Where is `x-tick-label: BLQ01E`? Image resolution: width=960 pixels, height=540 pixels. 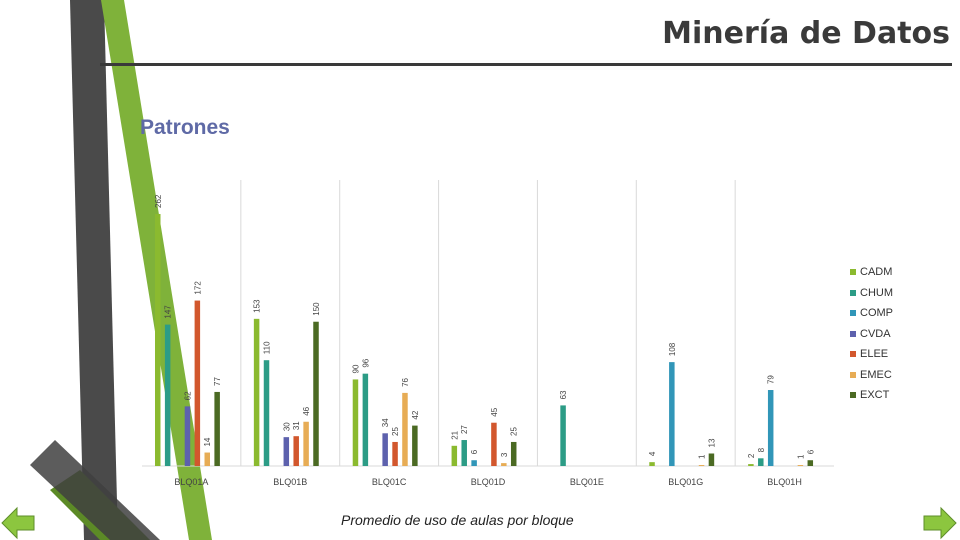
x-tick-label: BLQ01E is located at coordinates (587, 482).